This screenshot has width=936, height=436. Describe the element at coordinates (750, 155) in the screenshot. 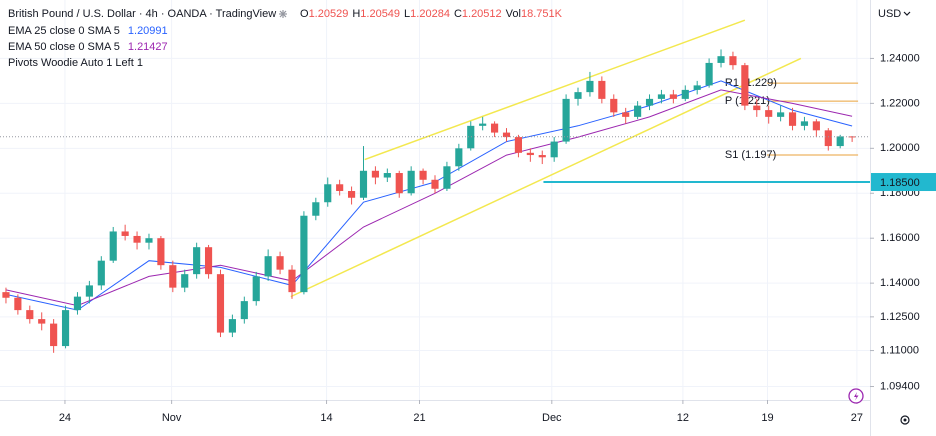

I see `pivot-label: S1 (1.197)` at that location.